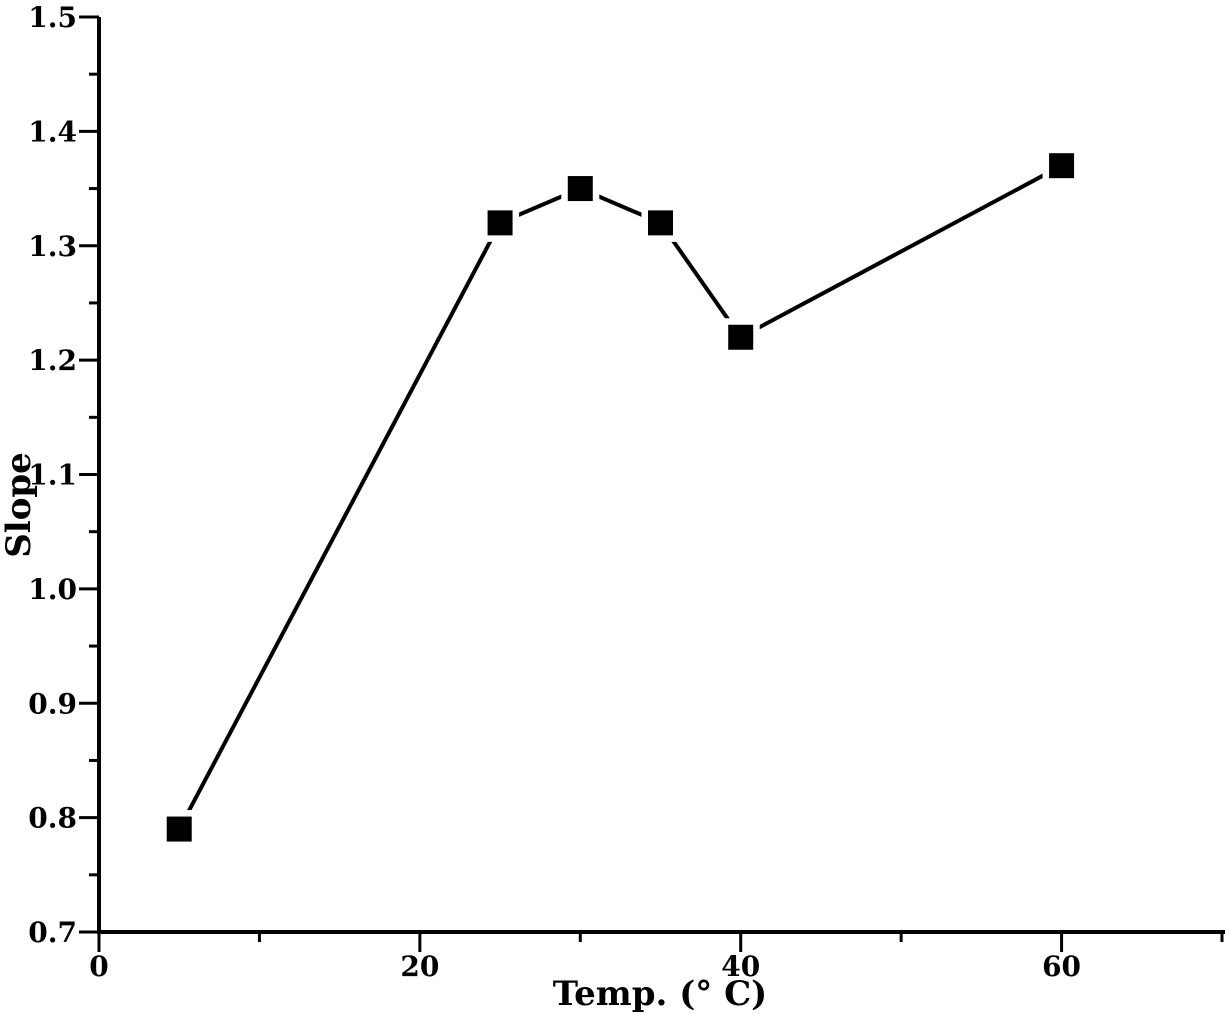  Describe the element at coordinates (52, 589) in the screenshot. I see `y-tick-label: 1.0` at that location.